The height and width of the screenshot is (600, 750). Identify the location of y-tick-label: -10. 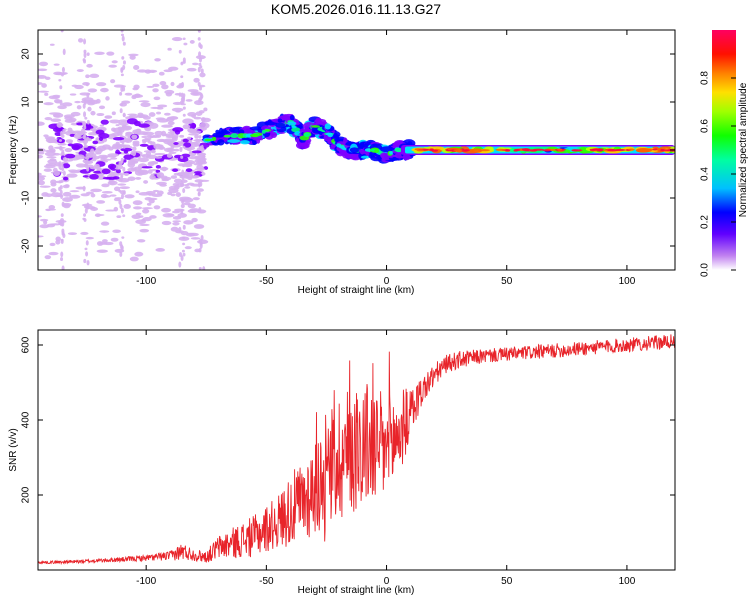
(26, 197).